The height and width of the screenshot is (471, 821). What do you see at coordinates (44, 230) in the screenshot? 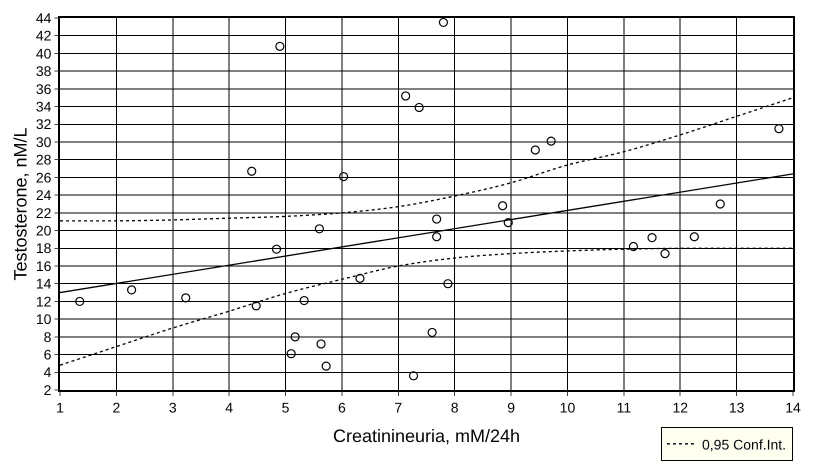
I see `y-tick-label: 20` at bounding box center [44, 230].